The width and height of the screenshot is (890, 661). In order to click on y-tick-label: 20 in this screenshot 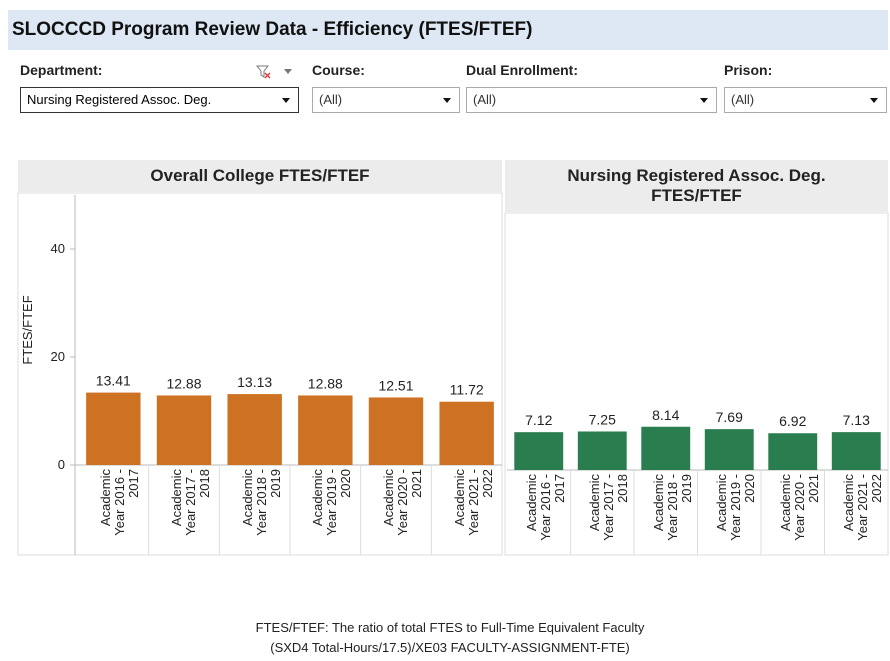, I will do `click(58, 356)`.